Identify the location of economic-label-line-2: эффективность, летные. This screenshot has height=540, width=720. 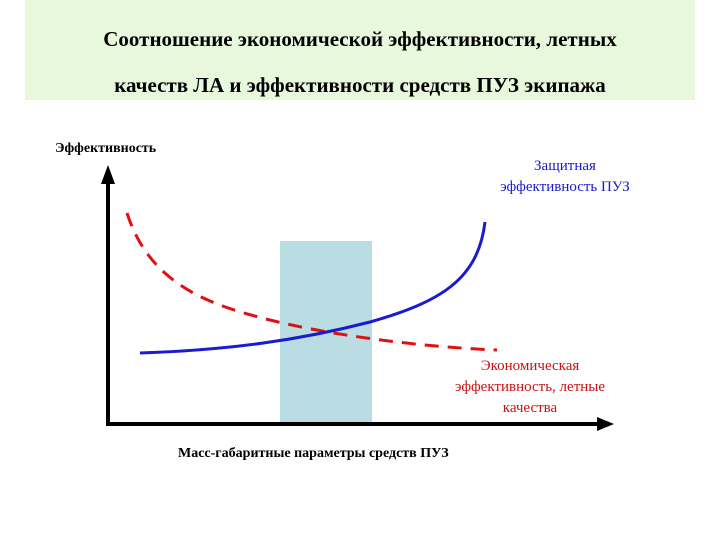
(530, 387).